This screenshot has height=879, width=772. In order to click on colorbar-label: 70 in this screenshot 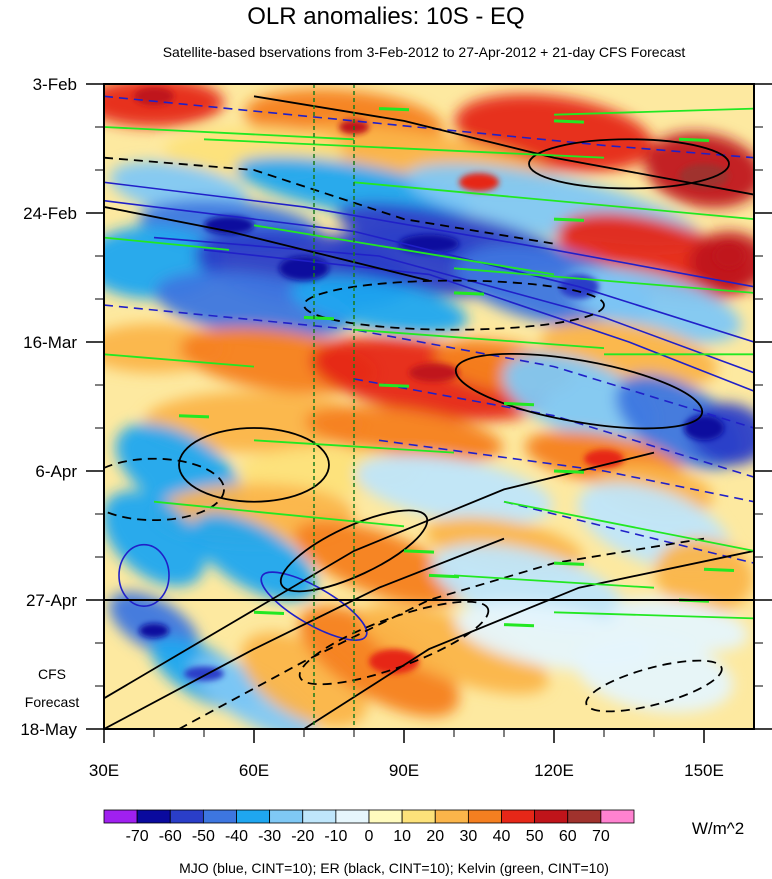, I will do `click(601, 836)`.